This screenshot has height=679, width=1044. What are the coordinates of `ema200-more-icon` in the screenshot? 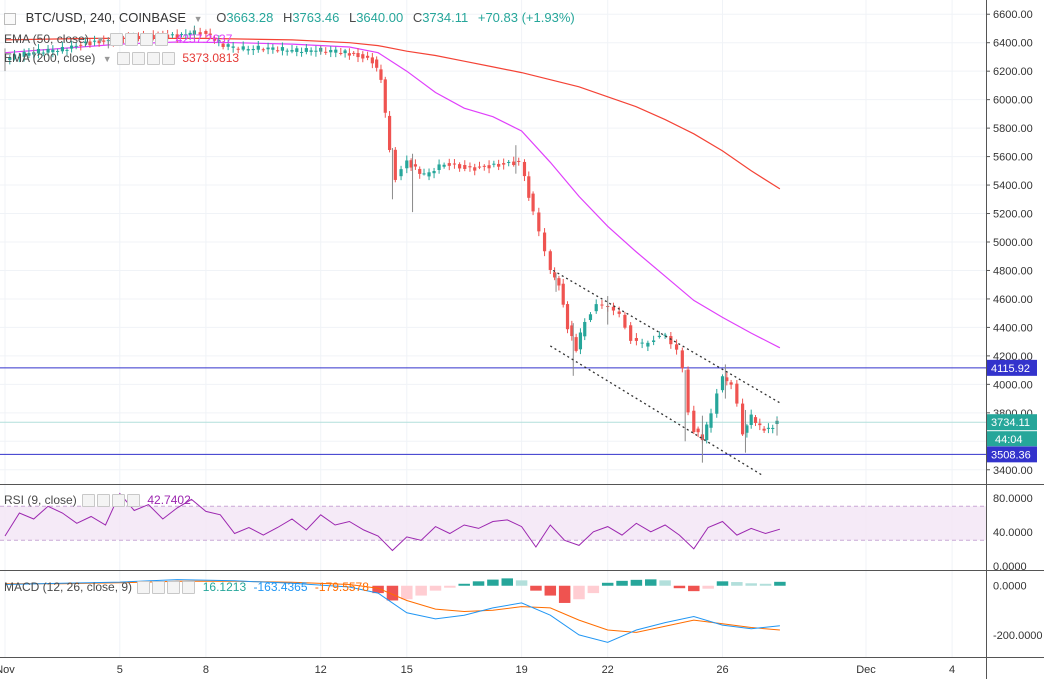 It's located at (153, 59).